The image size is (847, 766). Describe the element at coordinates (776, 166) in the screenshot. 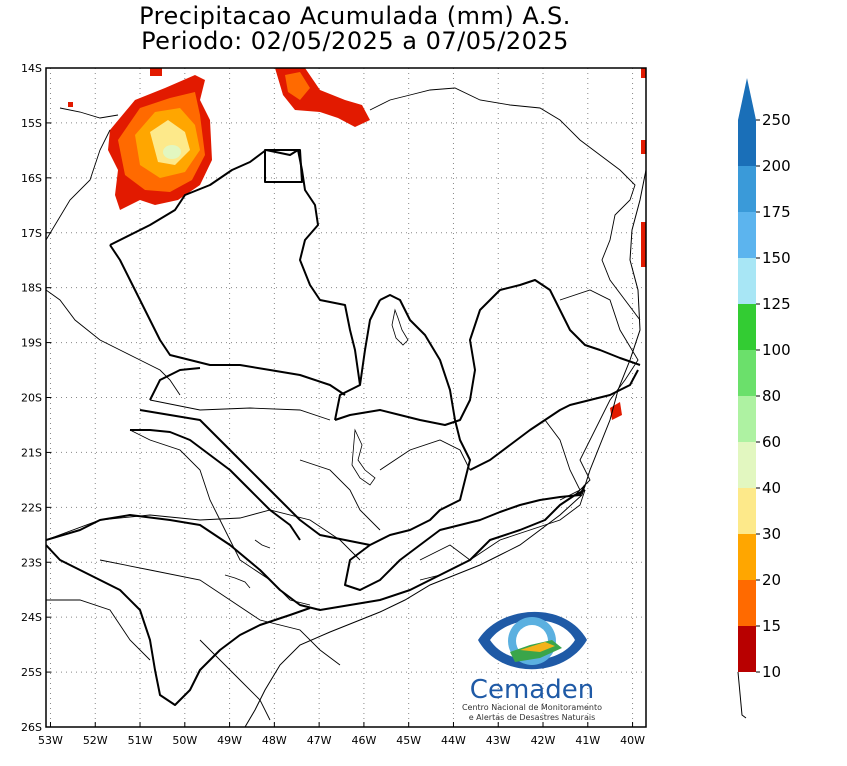

I see `colorbar-label: 200` at that location.